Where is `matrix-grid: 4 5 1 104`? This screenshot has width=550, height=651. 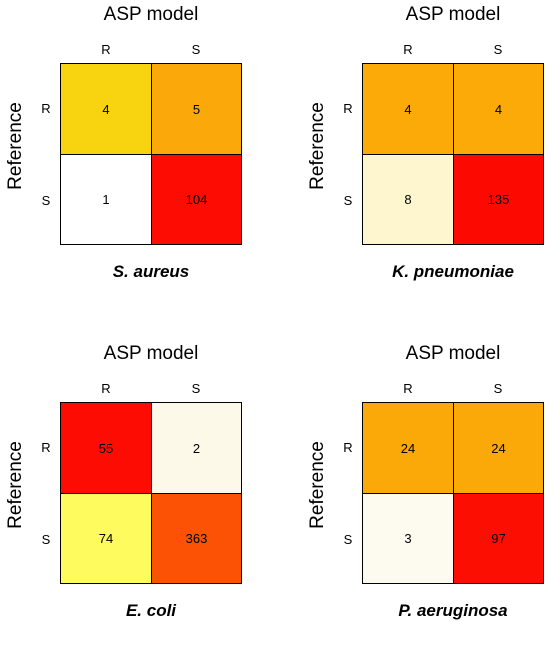 matrix-grid: 4 5 1 104 is located at coordinates (151, 154).